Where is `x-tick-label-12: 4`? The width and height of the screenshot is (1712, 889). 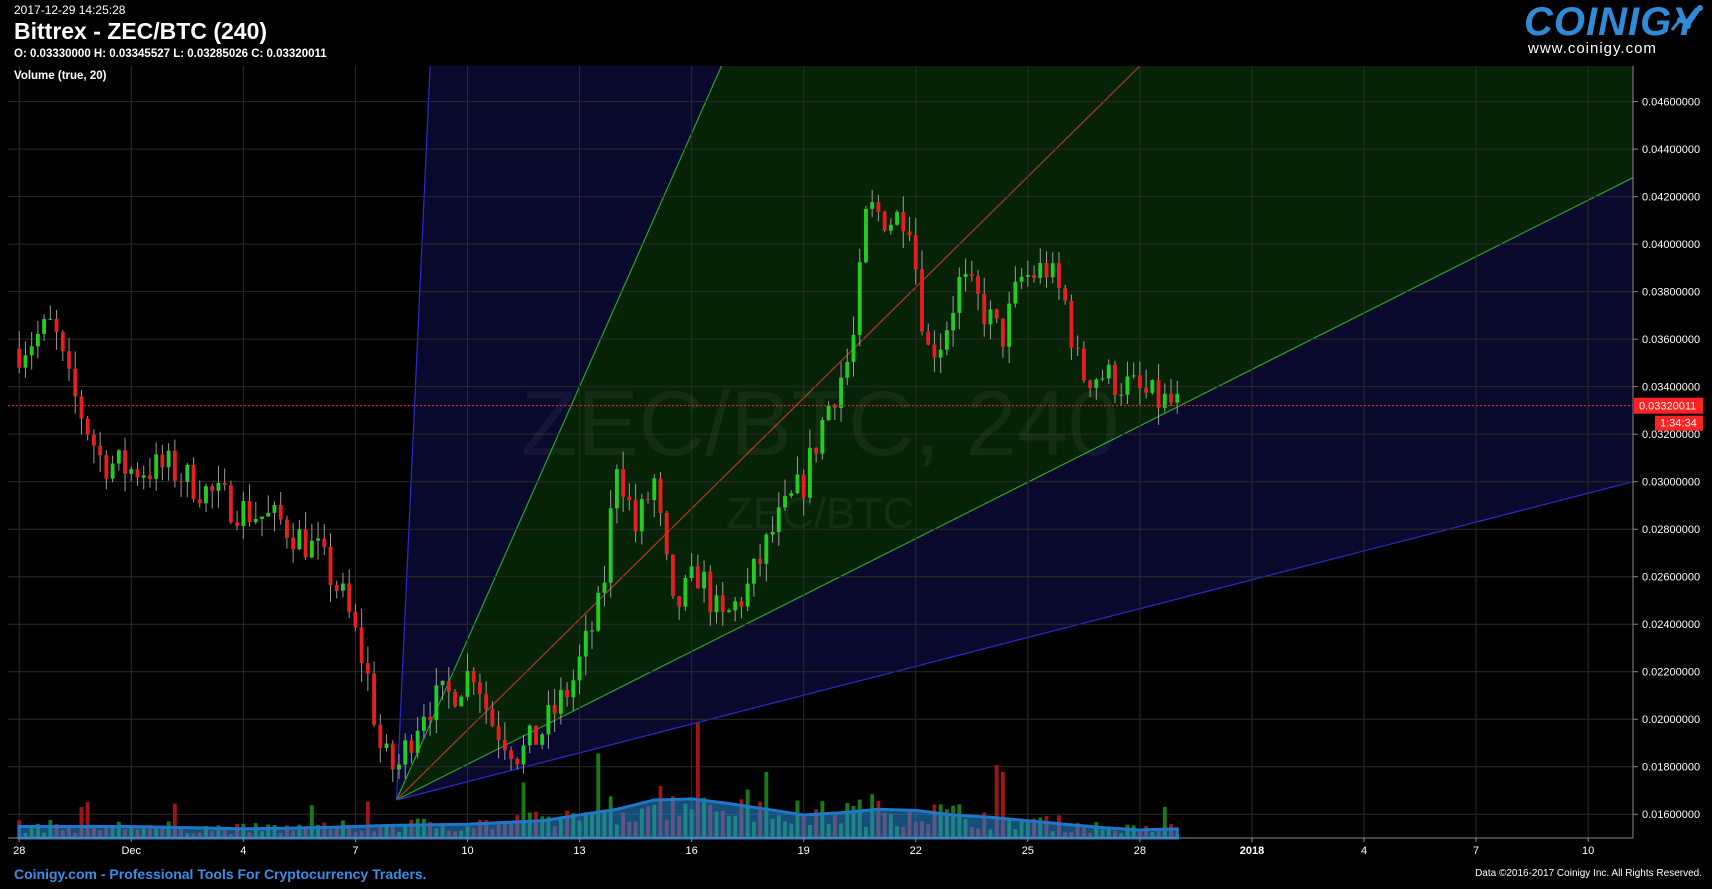
x-tick-label-12: 4 is located at coordinates (1364, 851).